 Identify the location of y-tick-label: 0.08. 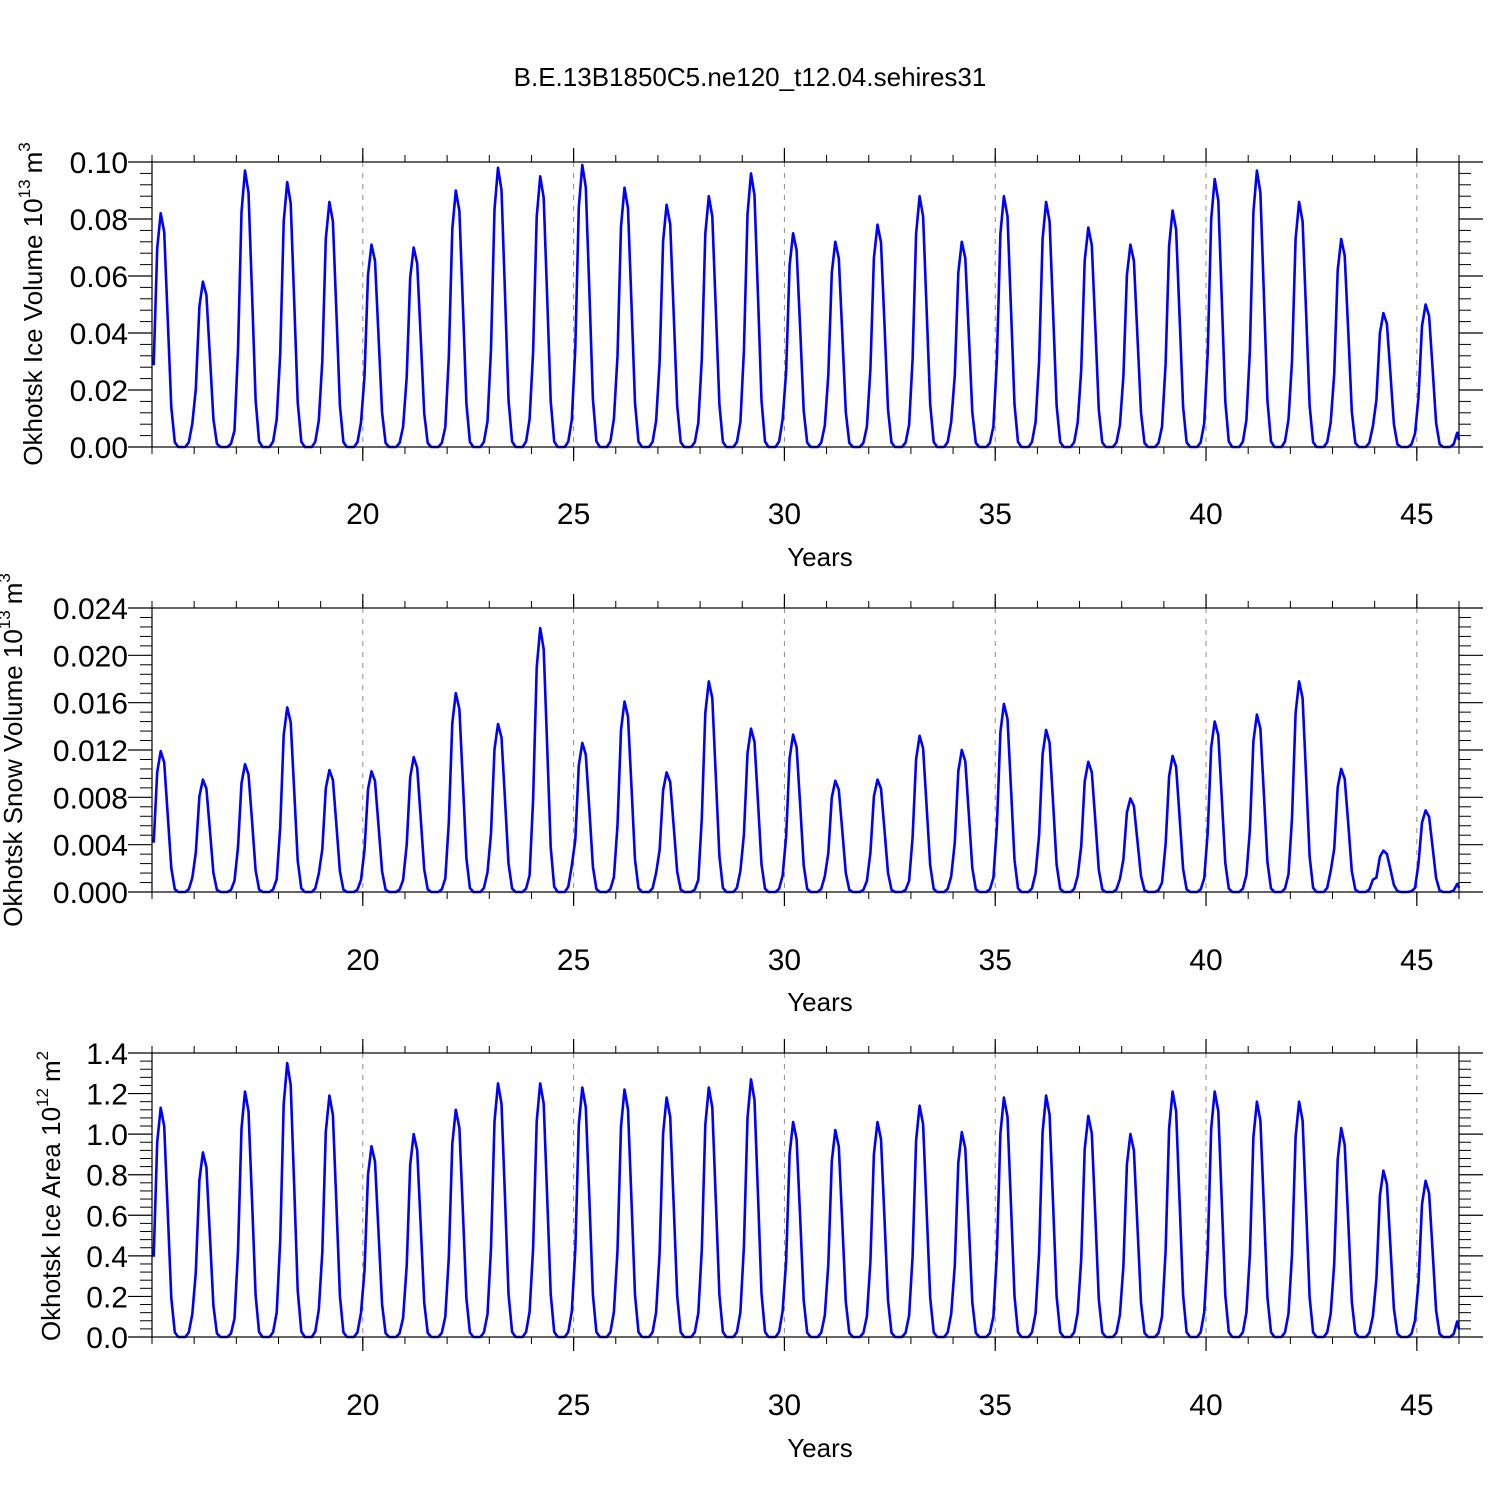
(99, 220).